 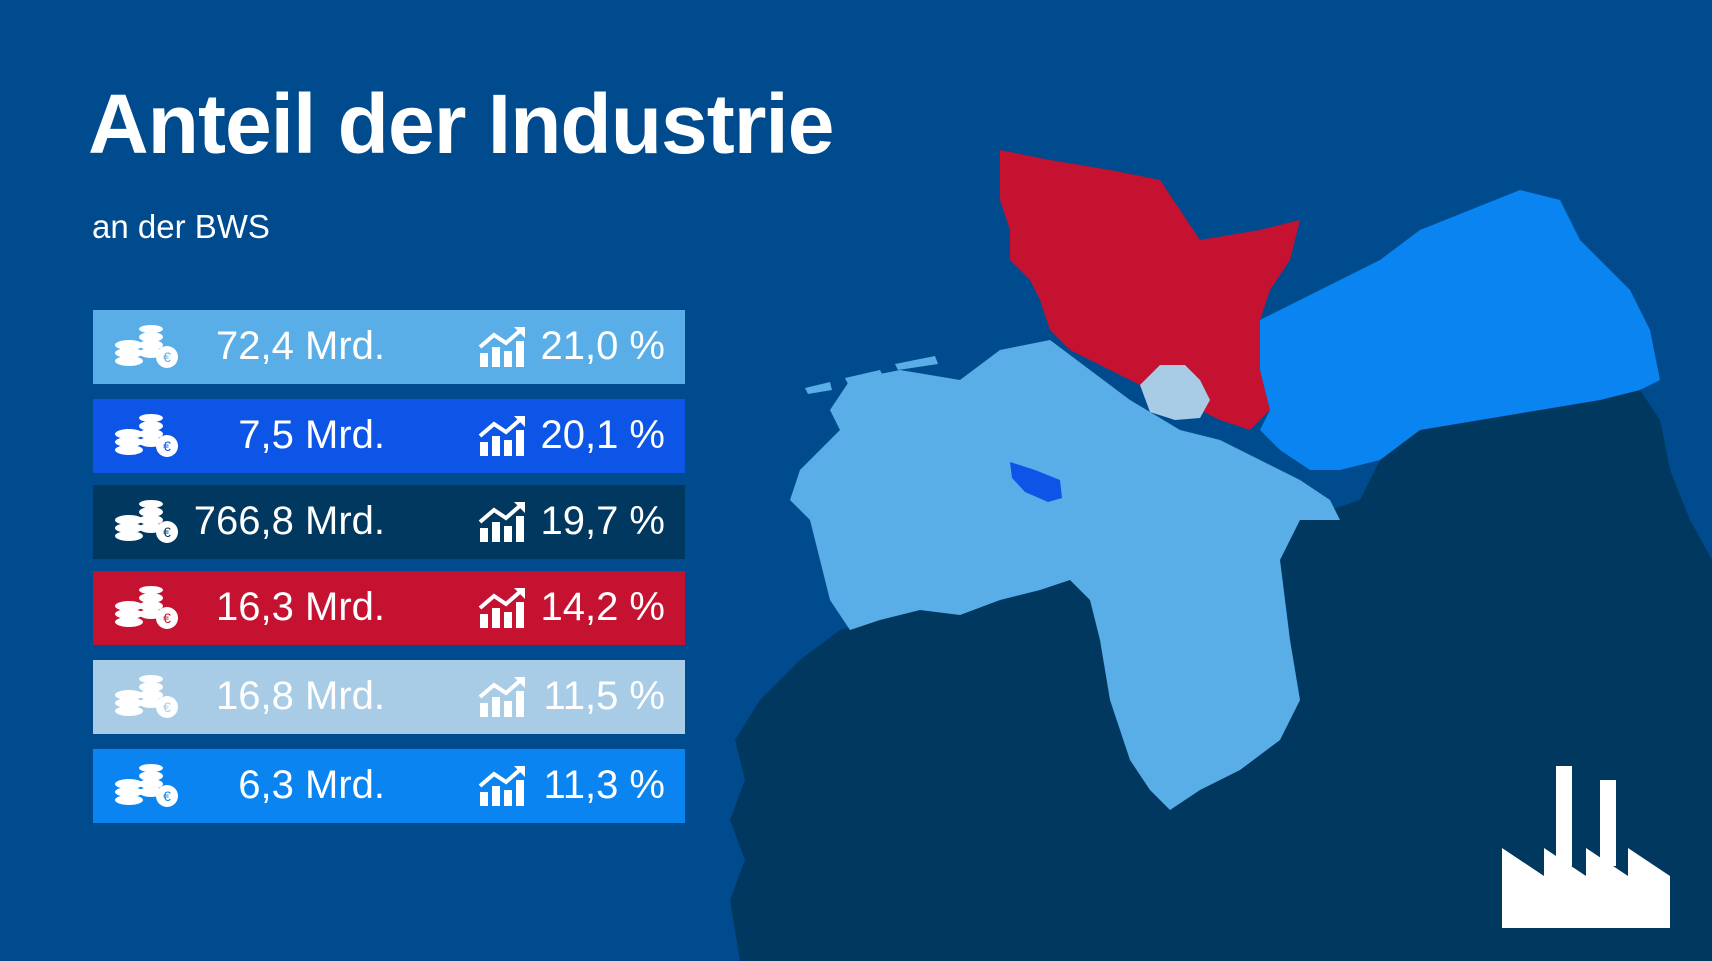 What do you see at coordinates (389, 608) in the screenshot?
I see `stat-row: € 16,3 Mrd. 14,2 %` at bounding box center [389, 608].